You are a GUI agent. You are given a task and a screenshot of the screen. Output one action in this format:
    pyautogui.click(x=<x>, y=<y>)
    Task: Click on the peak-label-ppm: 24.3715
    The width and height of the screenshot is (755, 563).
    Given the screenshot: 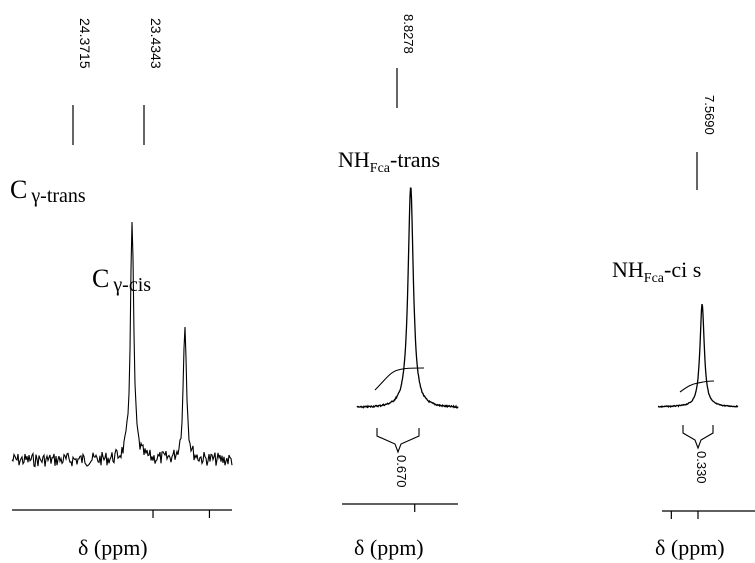 What is the action you would take?
    pyautogui.click(x=85, y=43)
    